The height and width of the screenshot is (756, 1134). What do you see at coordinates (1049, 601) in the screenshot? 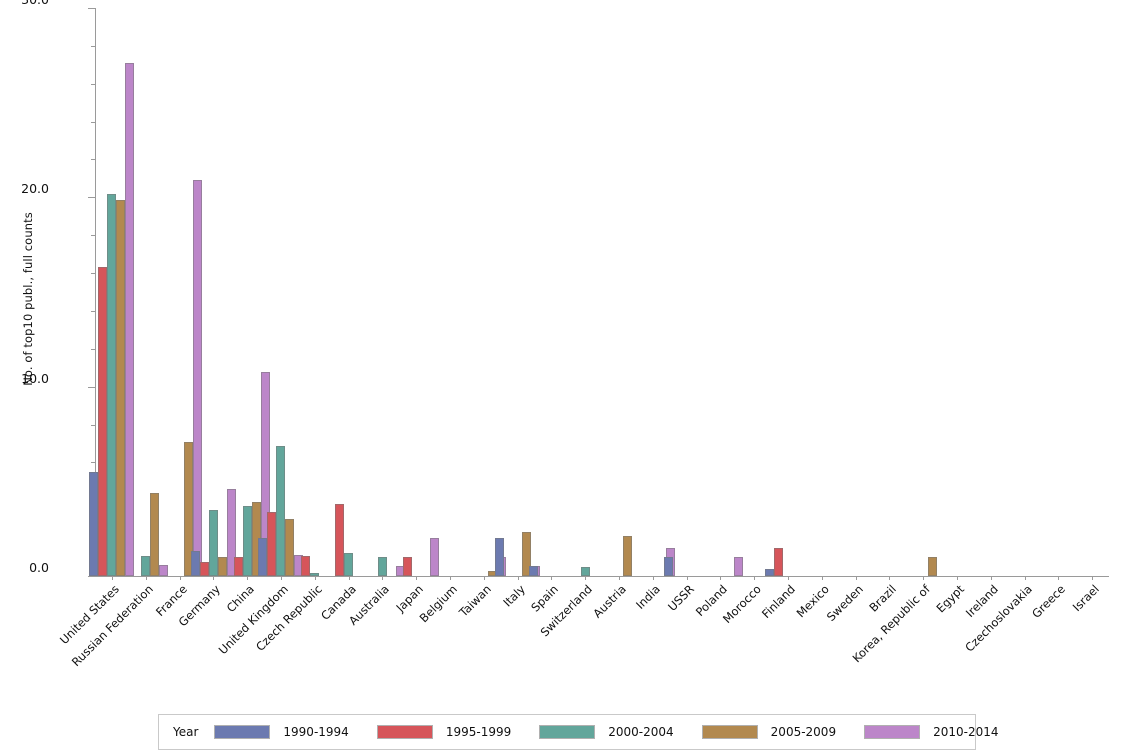
I see `x-axis-tick-label: Greece` at bounding box center [1049, 601].